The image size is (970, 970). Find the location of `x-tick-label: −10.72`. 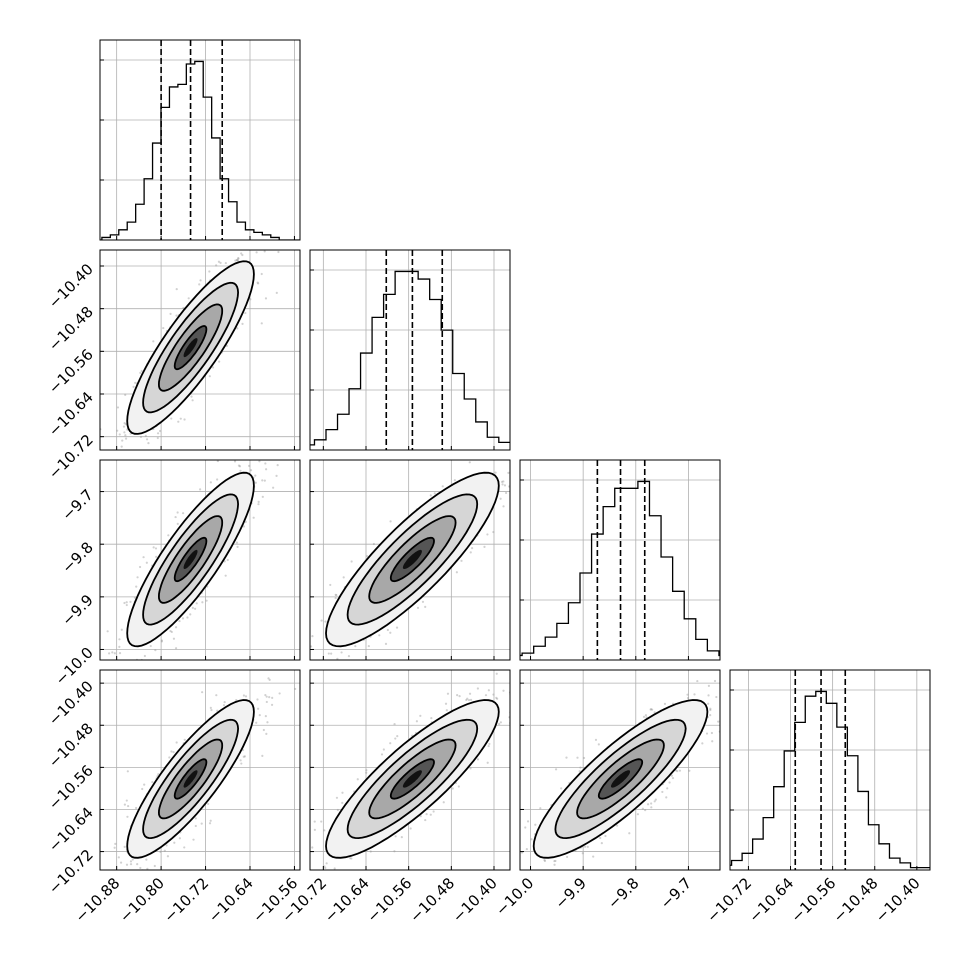

x-tick-label: −10.72 is located at coordinates (729, 900).